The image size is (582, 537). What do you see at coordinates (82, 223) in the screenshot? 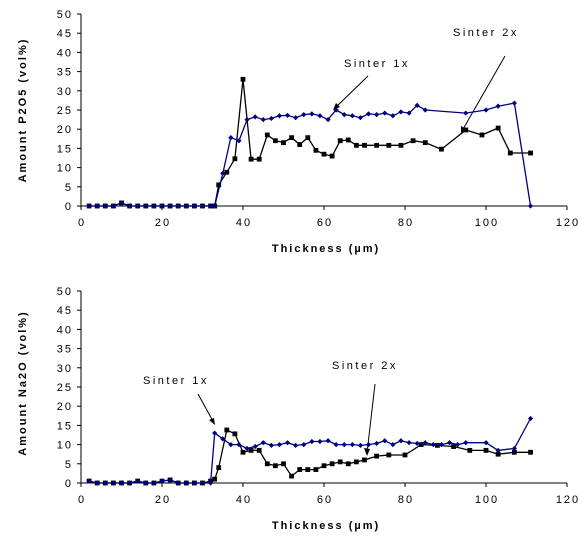
I see `x-tick-label: 0` at bounding box center [82, 223].